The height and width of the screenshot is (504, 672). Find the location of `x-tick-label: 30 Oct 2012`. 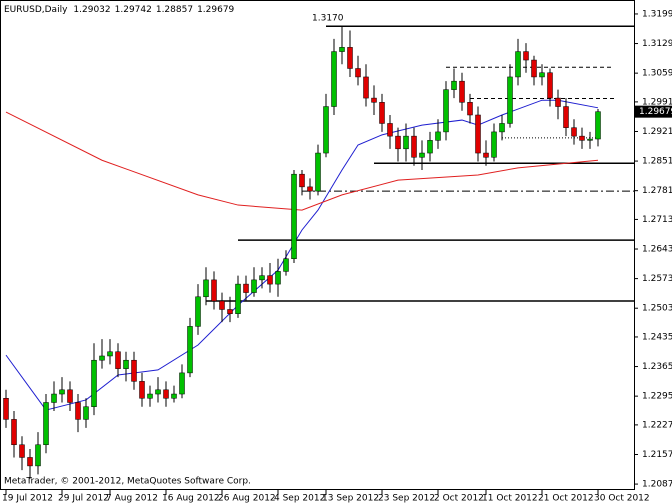

x-tick-label: 30 Oct 2012 is located at coordinates (622, 499).